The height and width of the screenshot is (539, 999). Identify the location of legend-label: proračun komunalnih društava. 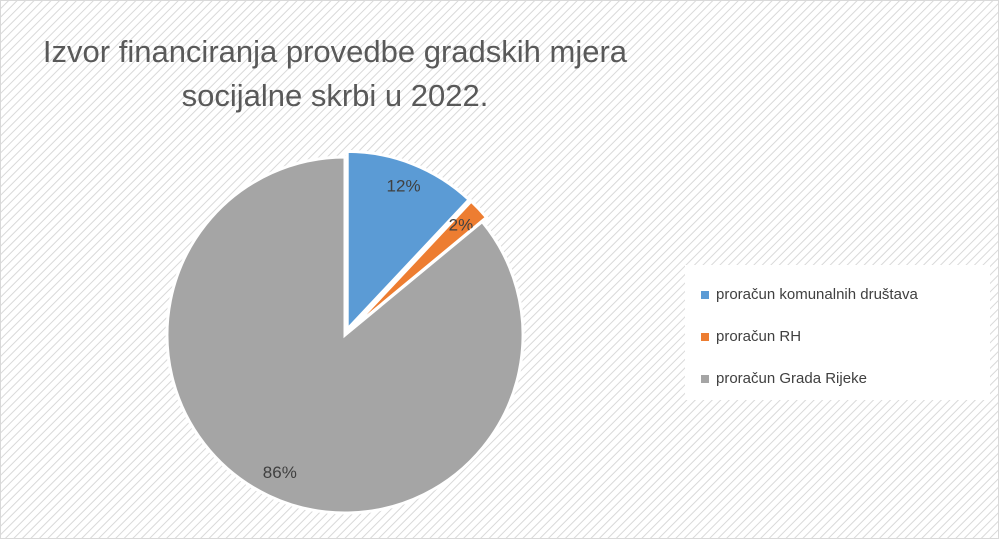
(817, 294).